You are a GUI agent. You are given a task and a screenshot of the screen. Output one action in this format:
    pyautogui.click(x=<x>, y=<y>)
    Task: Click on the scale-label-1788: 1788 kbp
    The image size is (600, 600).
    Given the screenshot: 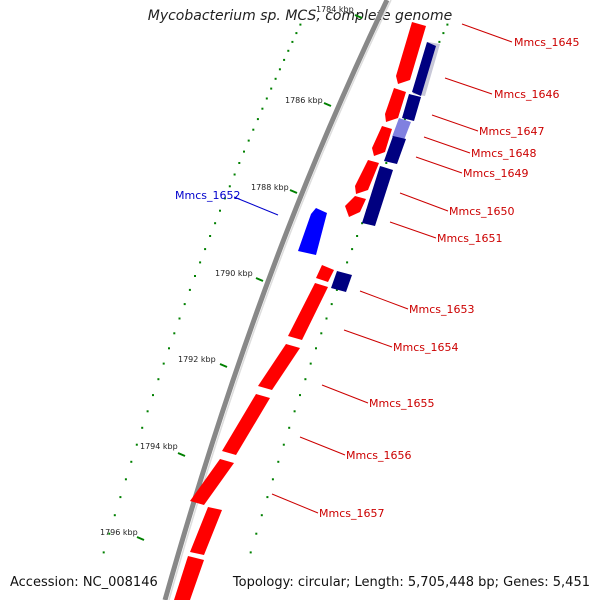 What is the action you would take?
    pyautogui.click(x=270, y=187)
    